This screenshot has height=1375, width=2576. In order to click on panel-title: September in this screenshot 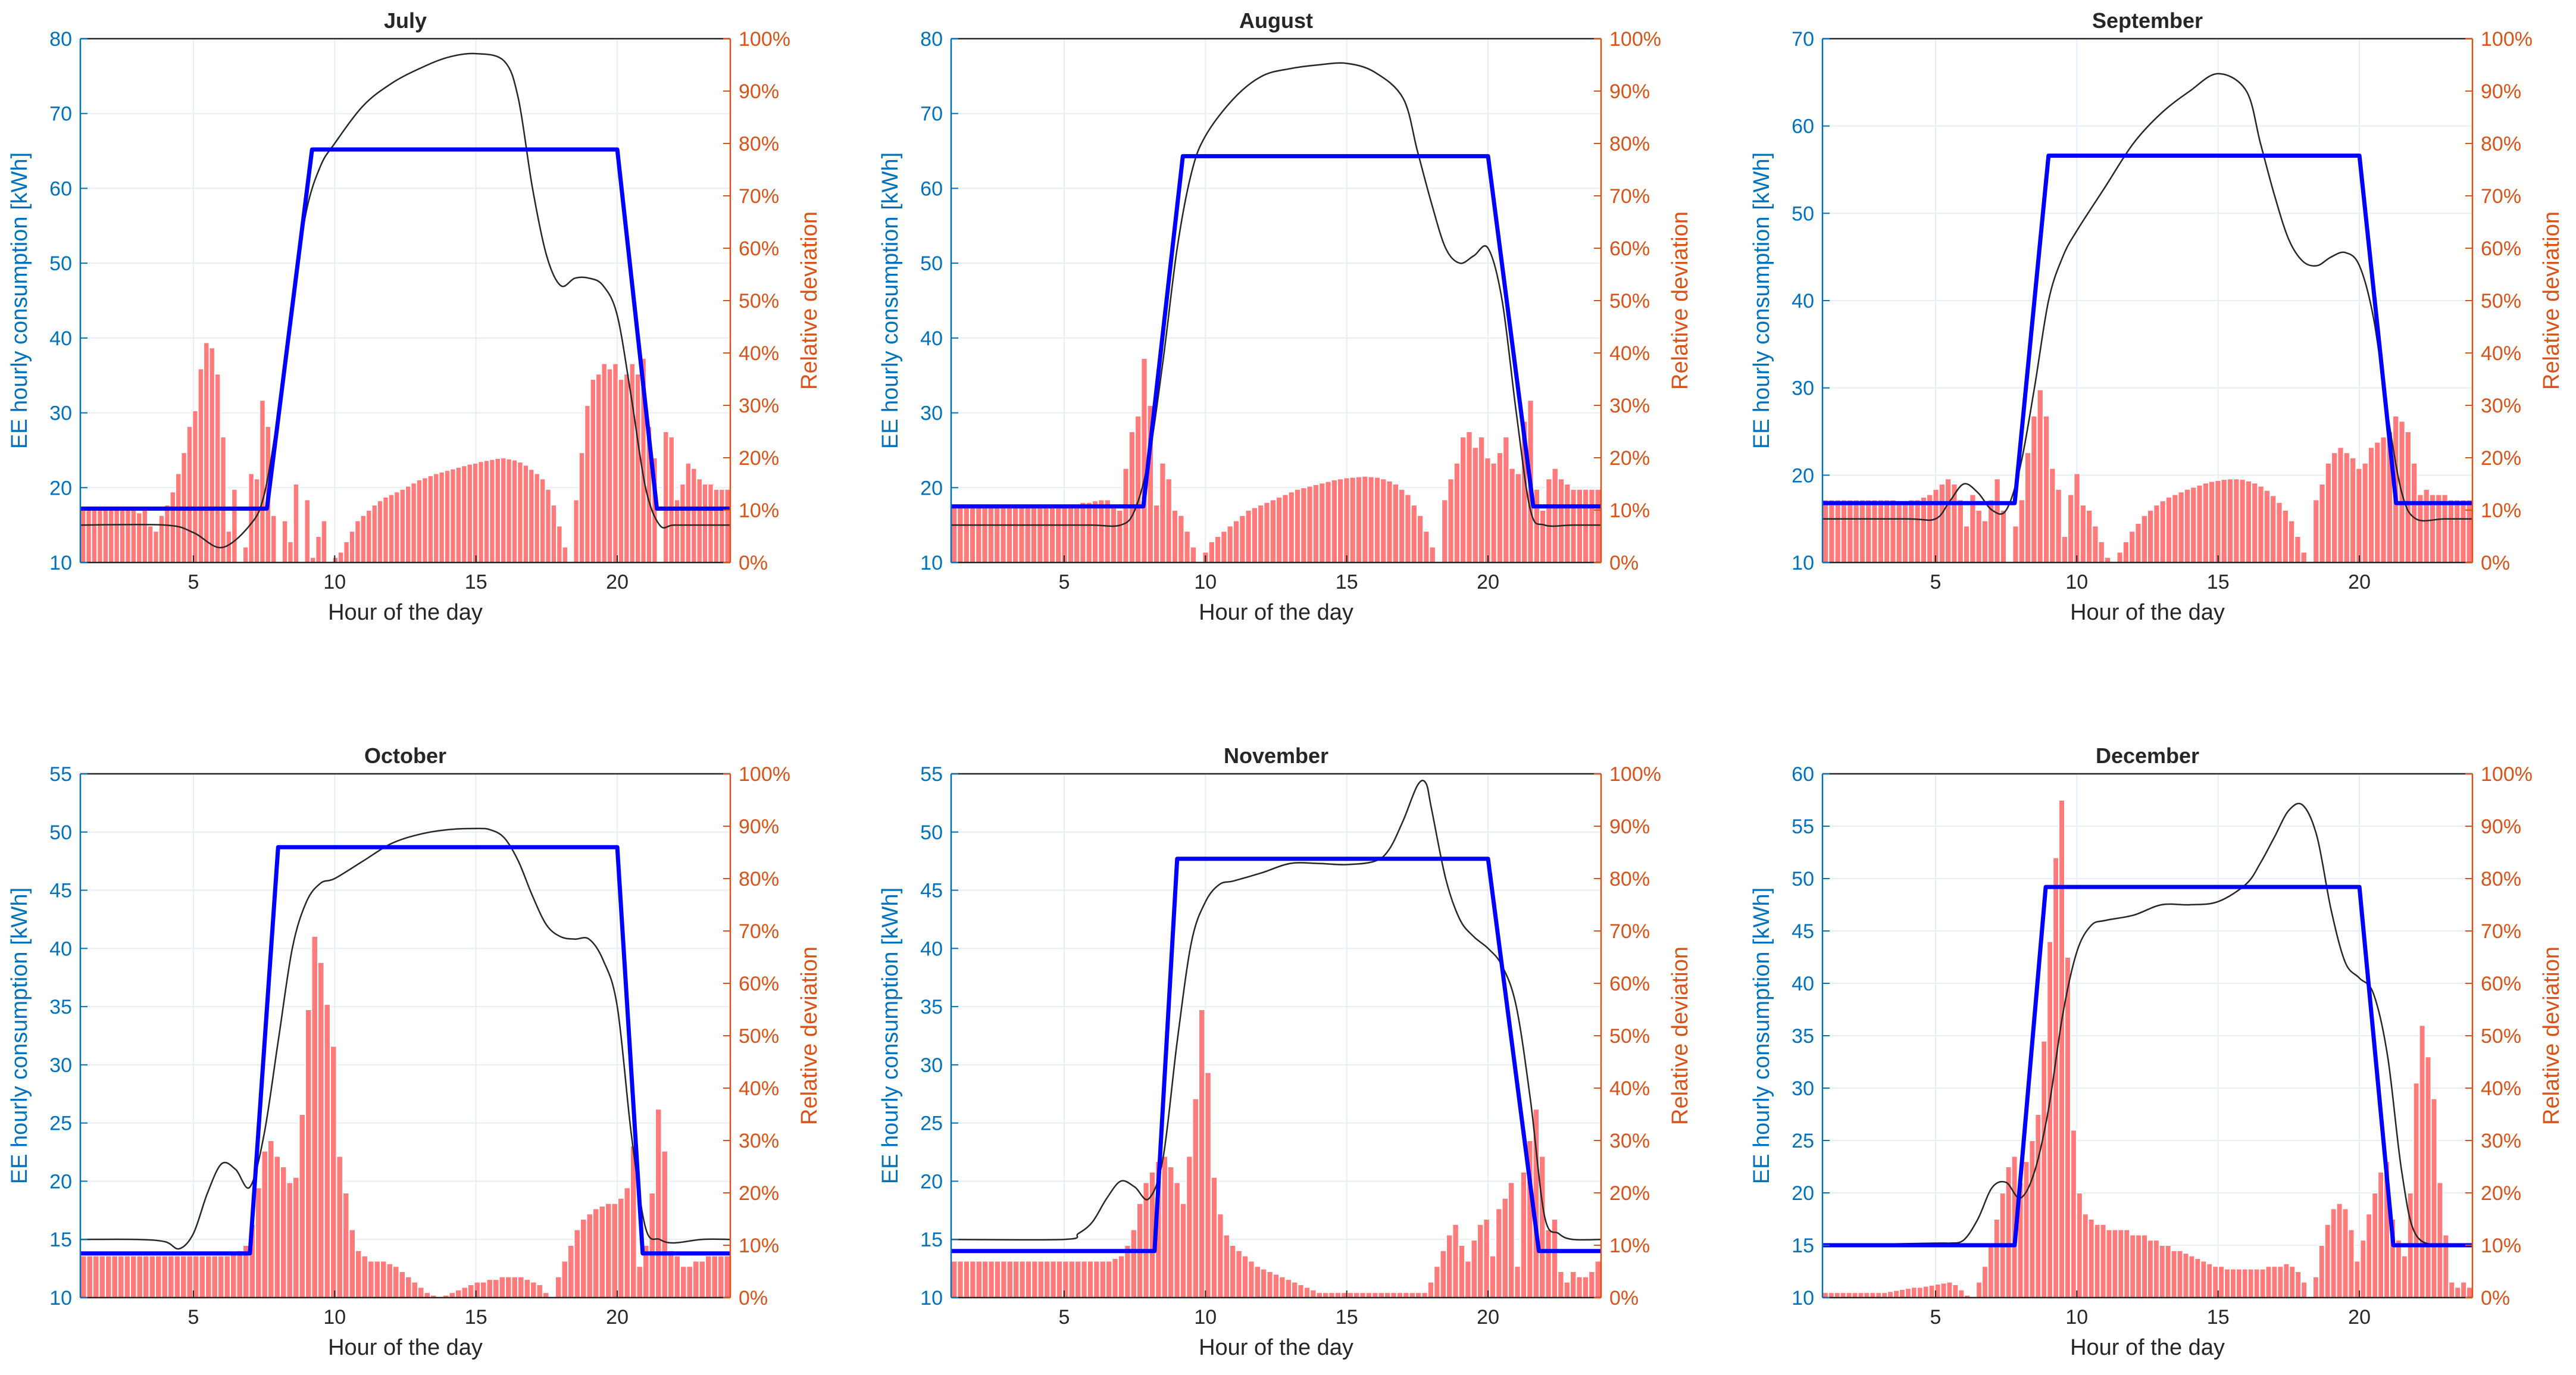, I will do `click(2147, 20)`.